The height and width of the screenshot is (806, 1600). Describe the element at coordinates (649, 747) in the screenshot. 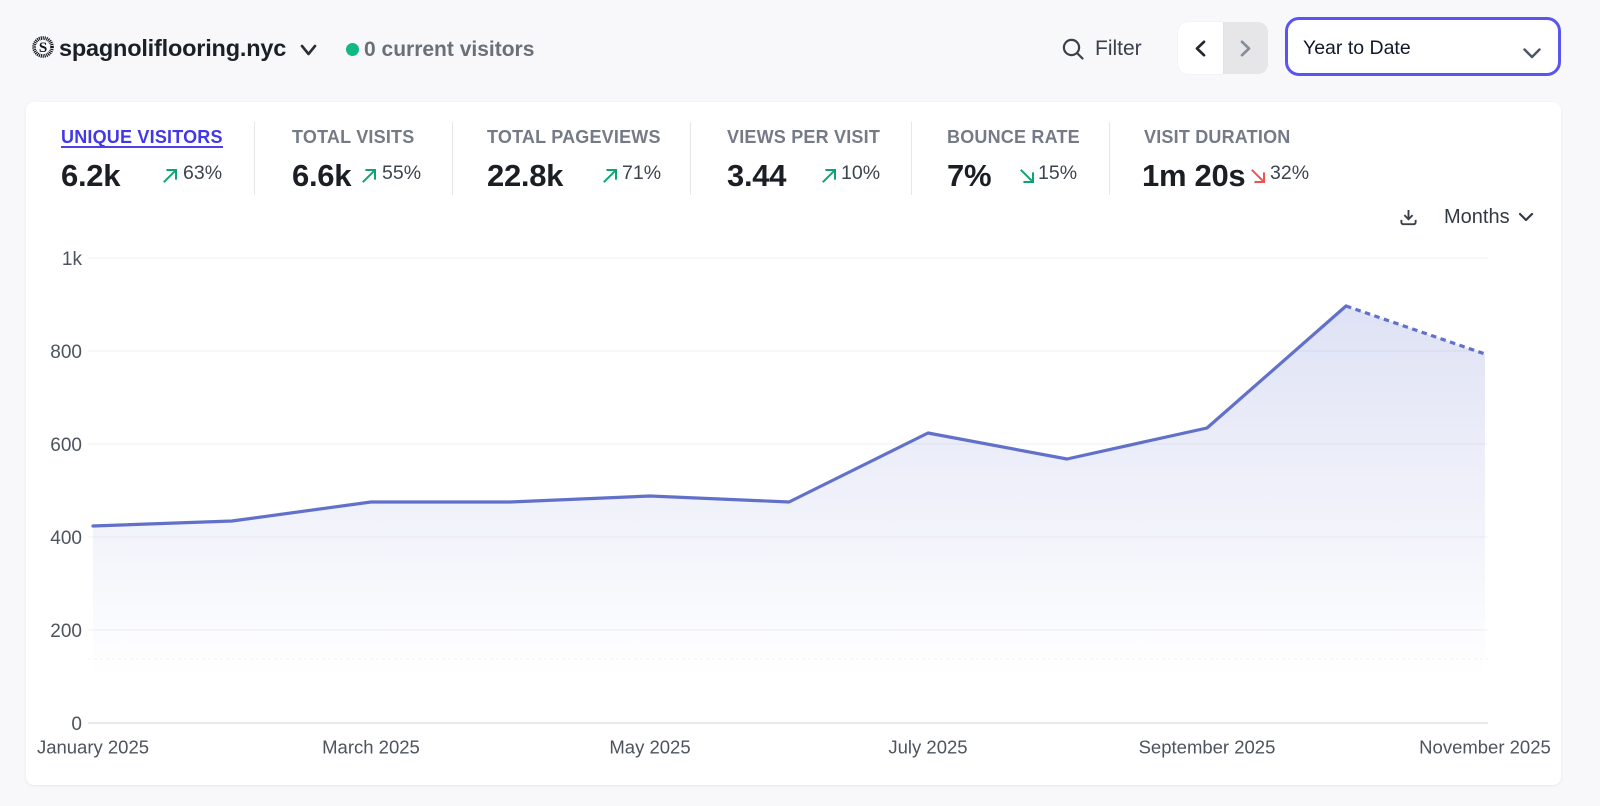

I see `svg-text: May 2025` at that location.